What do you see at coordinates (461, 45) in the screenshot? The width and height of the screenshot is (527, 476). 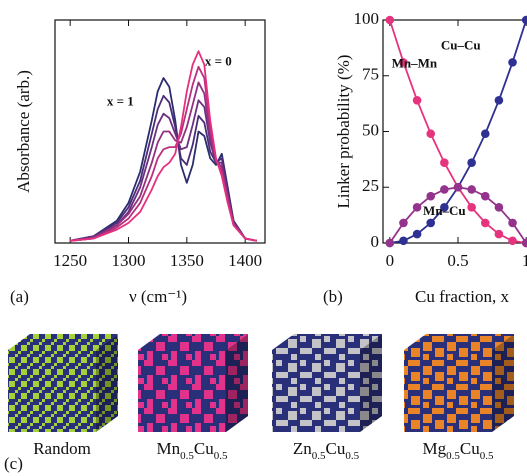 I see `annotation: Cu–Cu` at bounding box center [461, 45].